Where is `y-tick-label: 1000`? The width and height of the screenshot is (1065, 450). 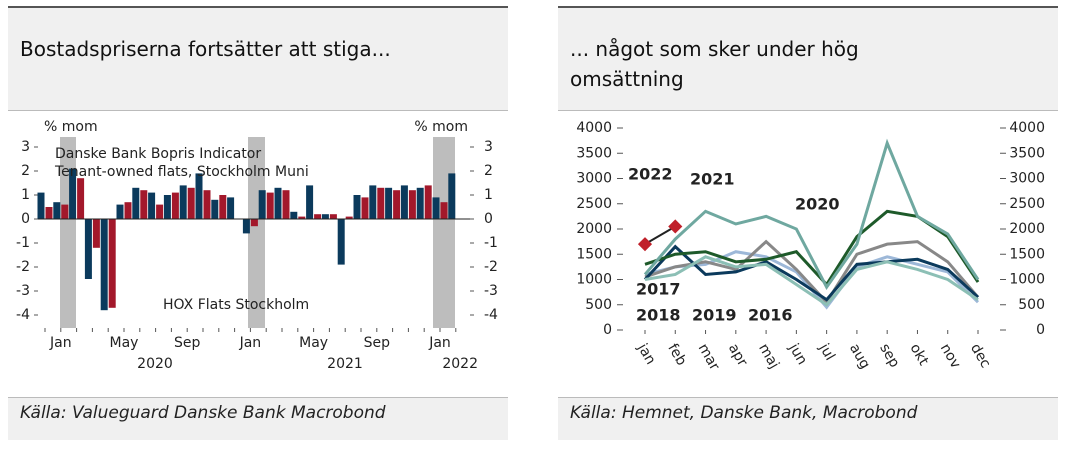 y-tick-label: 1000 is located at coordinates (594, 280).